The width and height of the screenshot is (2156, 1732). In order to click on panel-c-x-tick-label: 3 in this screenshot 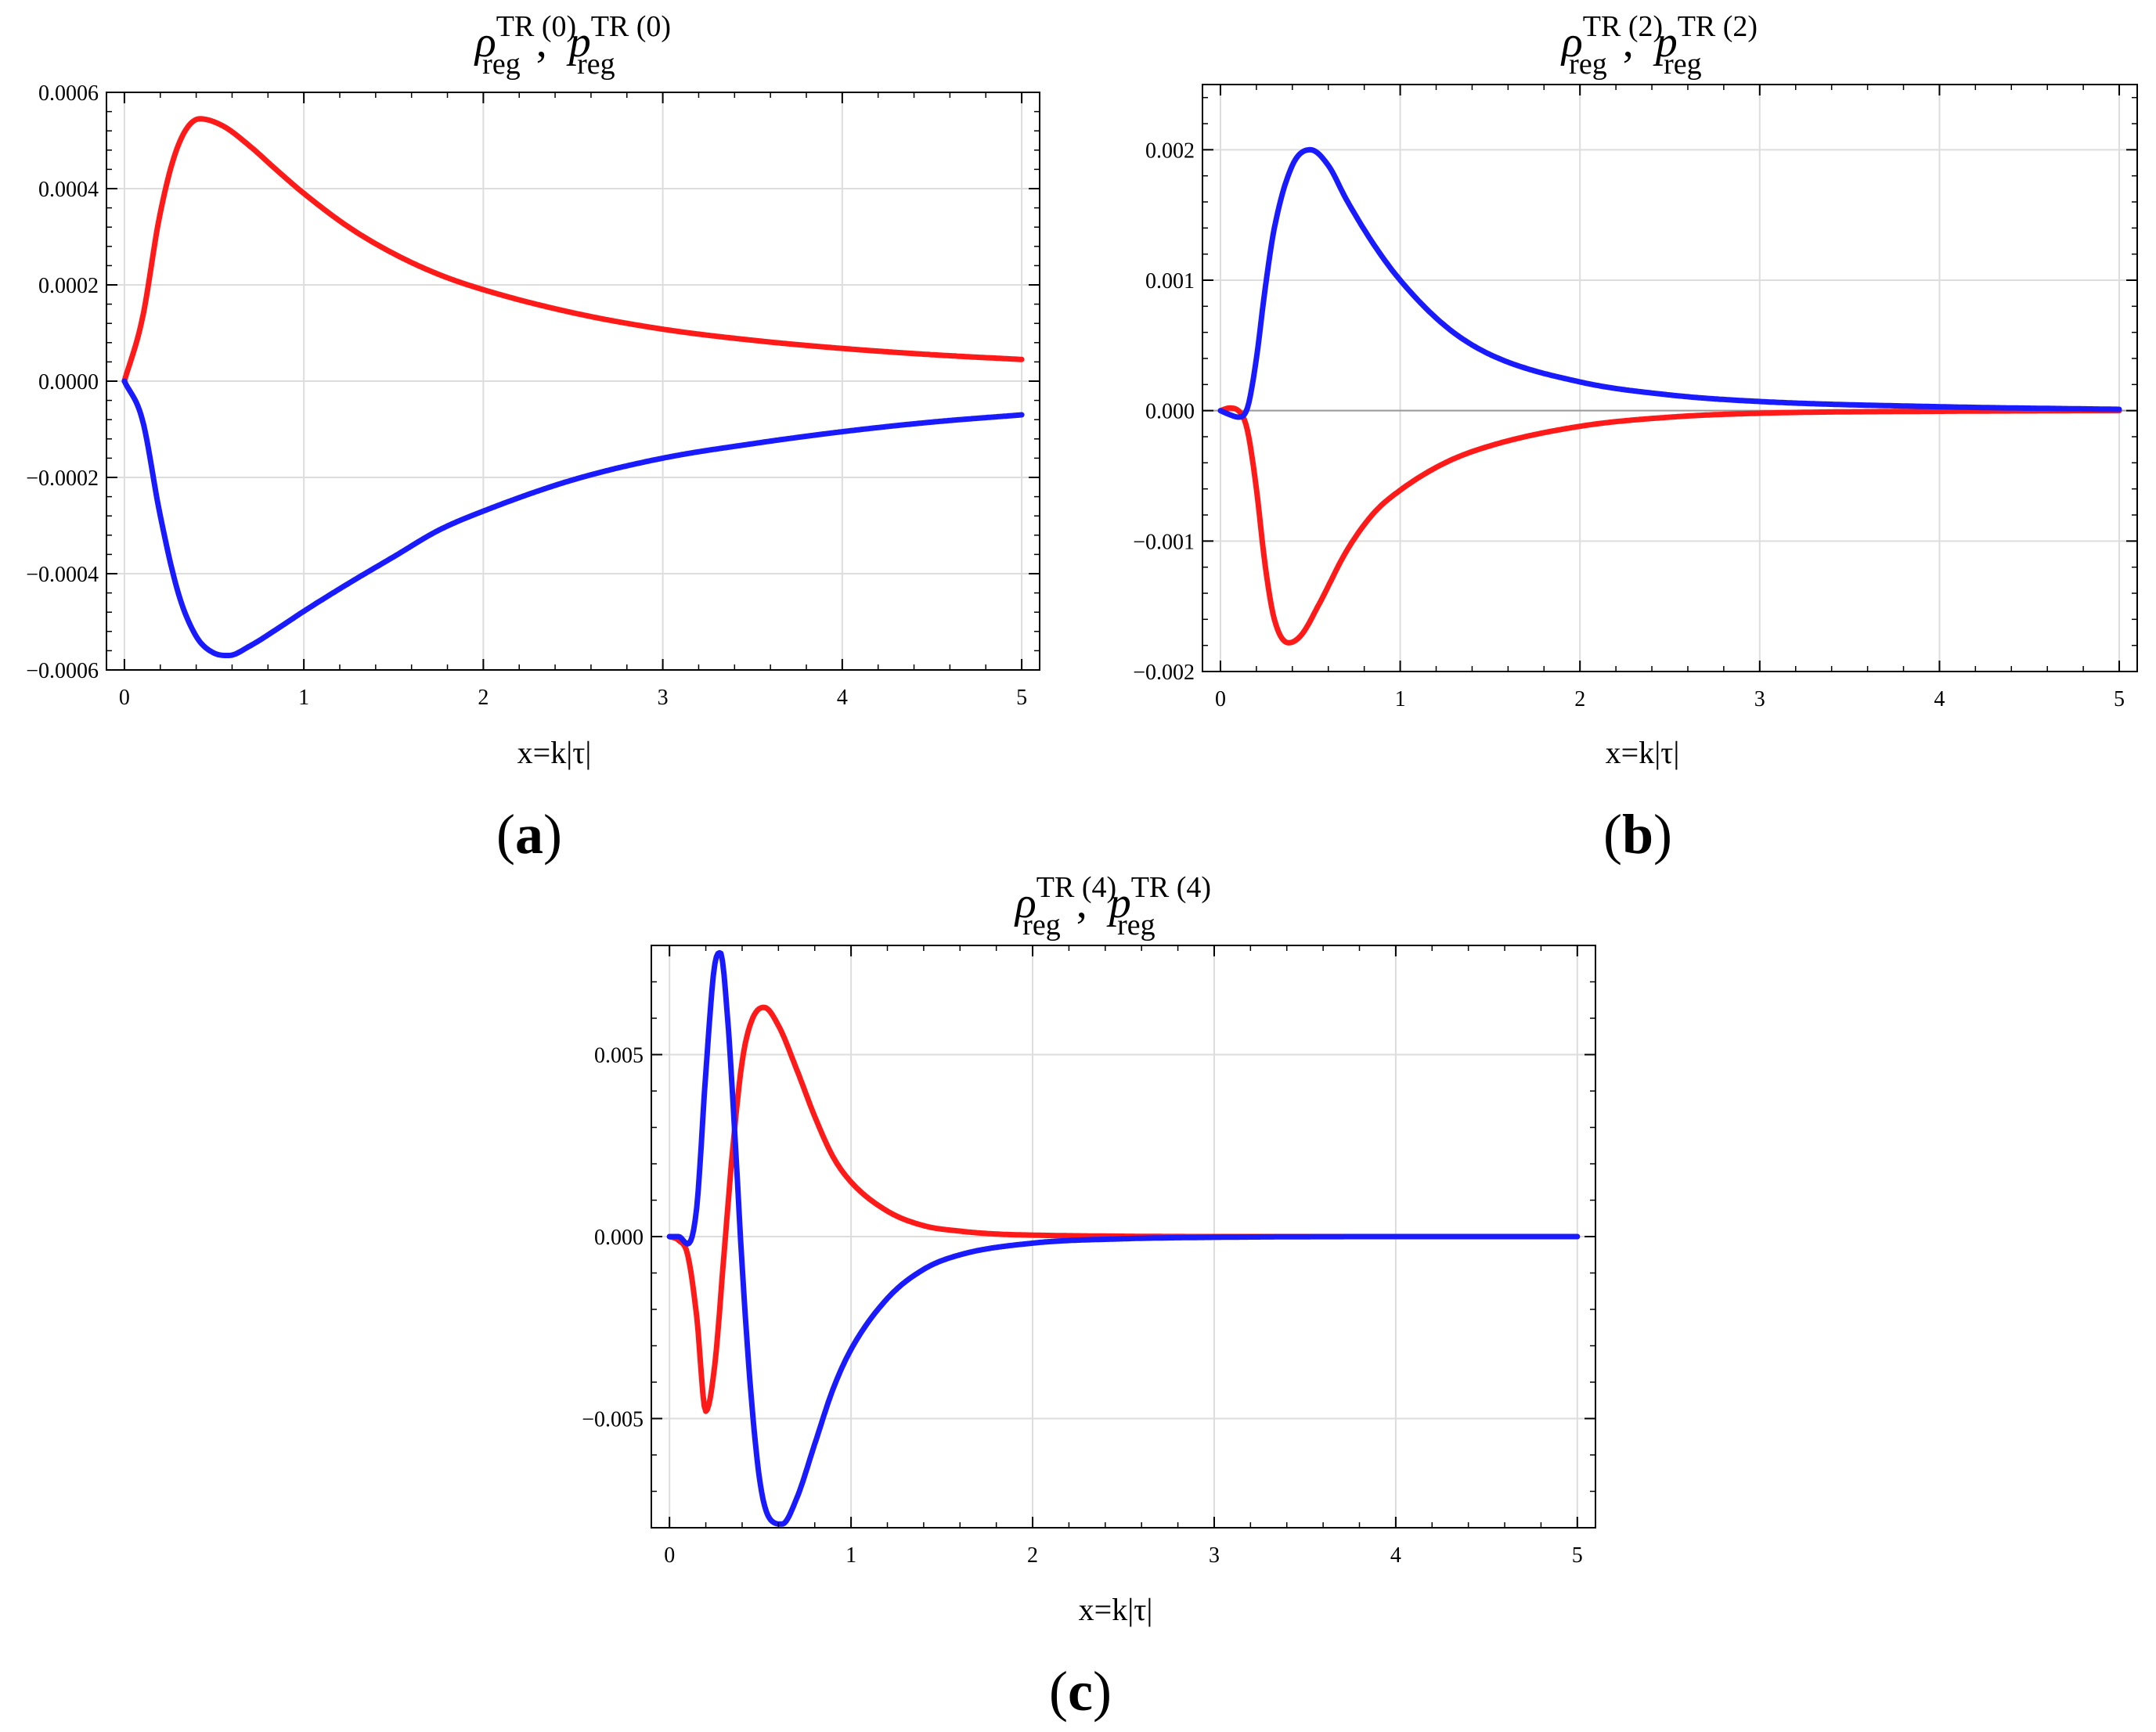, I will do `click(1214, 1555)`.